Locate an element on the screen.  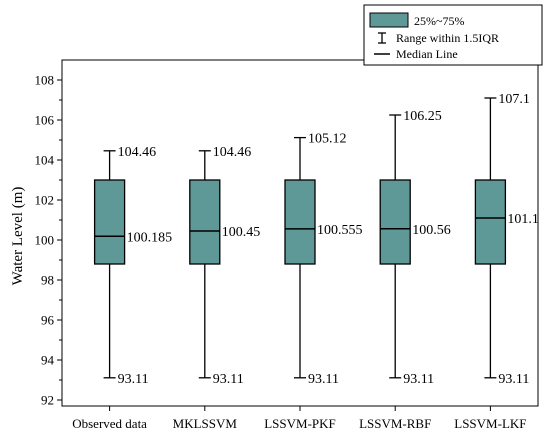
y-tick-label: 108 is located at coordinates (45, 80).